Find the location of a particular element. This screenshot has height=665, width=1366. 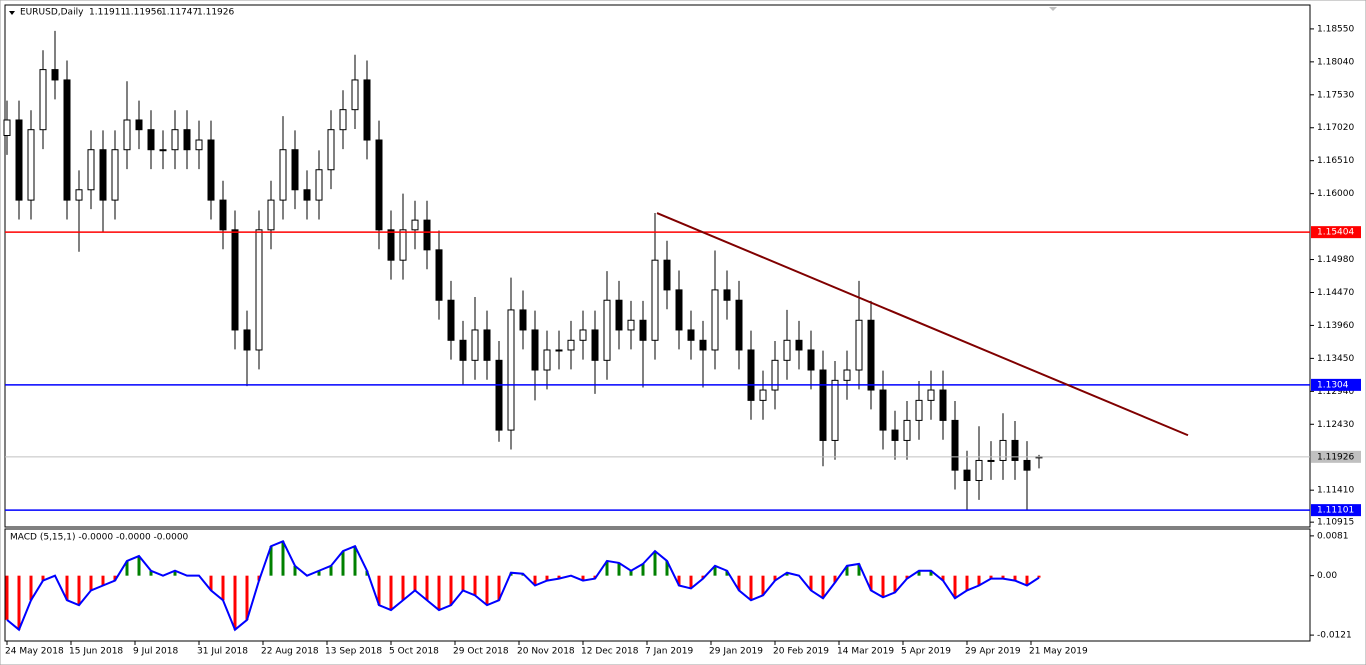

level-price-label: 1.15404 is located at coordinates (1335, 233).